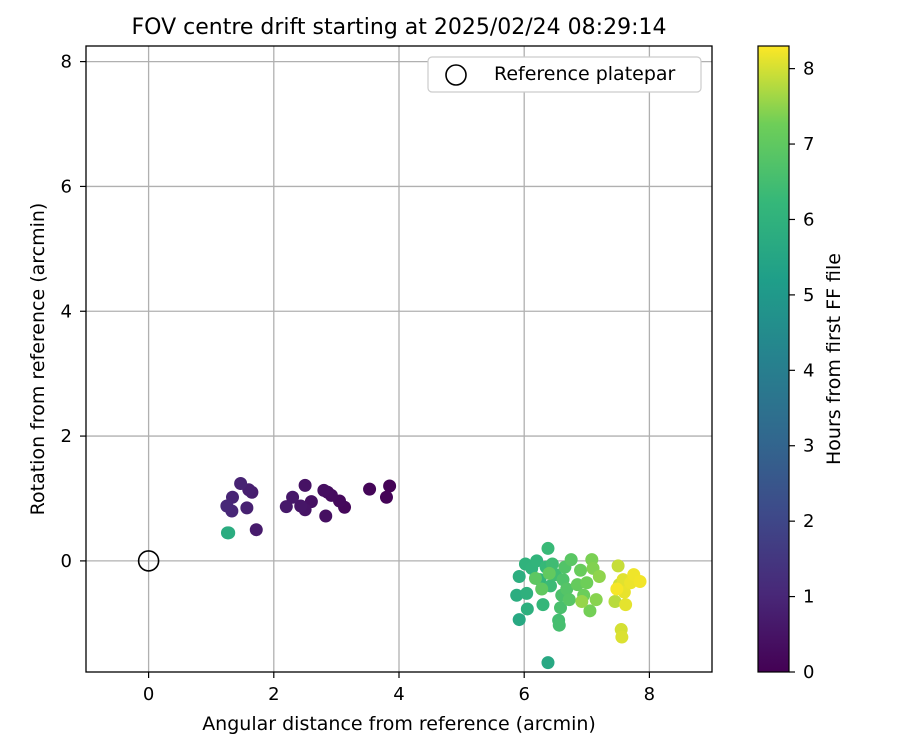  What do you see at coordinates (456, 75) in the screenshot?
I see `legend-marker-icon` at bounding box center [456, 75].